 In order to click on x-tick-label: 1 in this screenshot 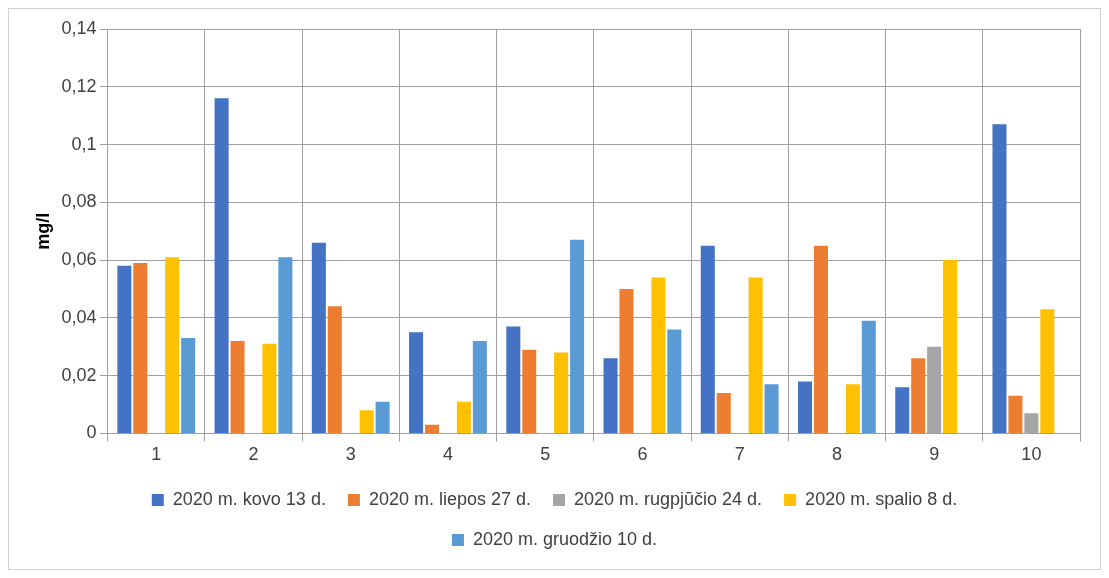, I will do `click(156, 454)`.